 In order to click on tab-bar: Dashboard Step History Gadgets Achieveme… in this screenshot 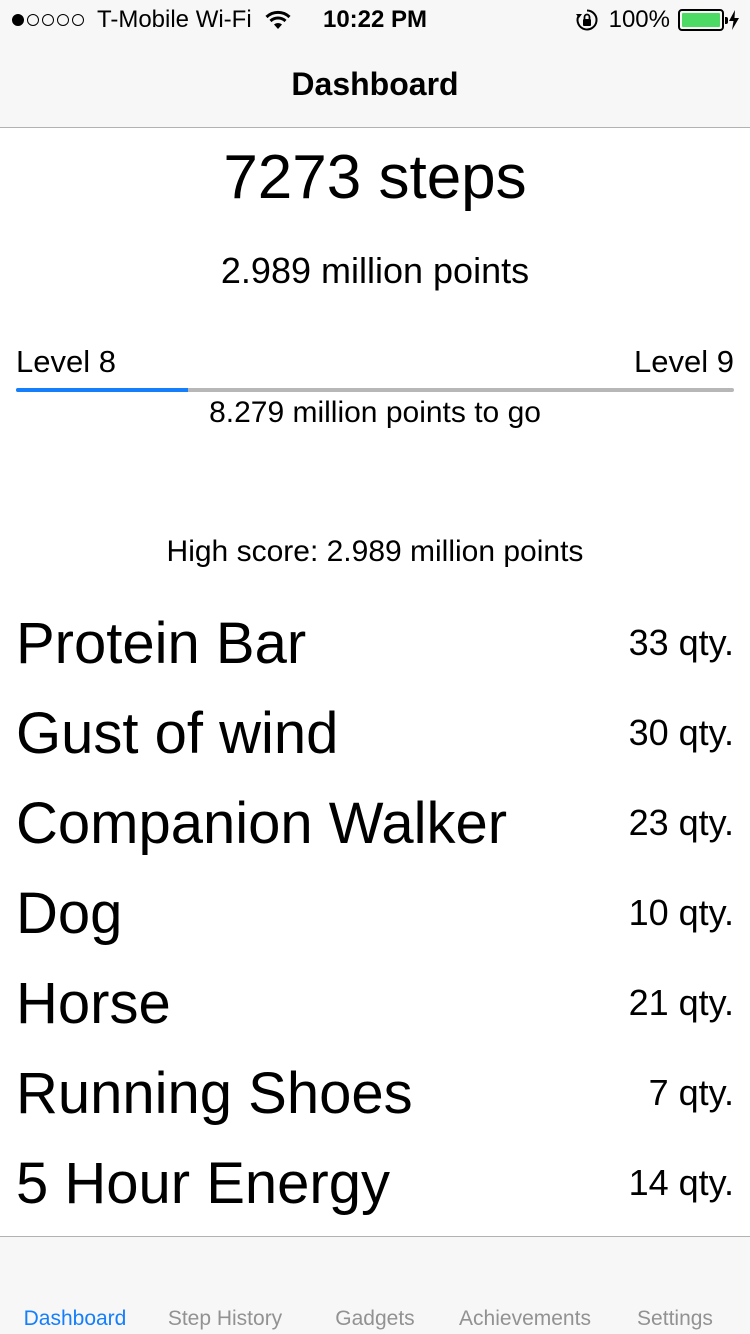, I will do `click(375, 1285)`.